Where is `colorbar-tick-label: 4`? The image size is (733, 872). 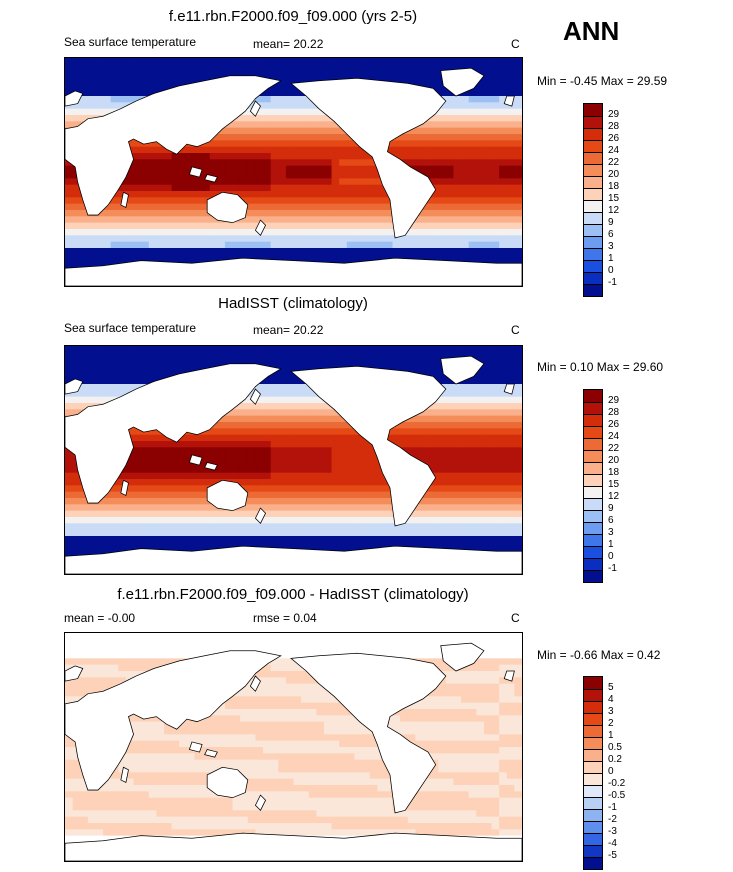
colorbar-tick-label: 4 is located at coordinates (611, 699).